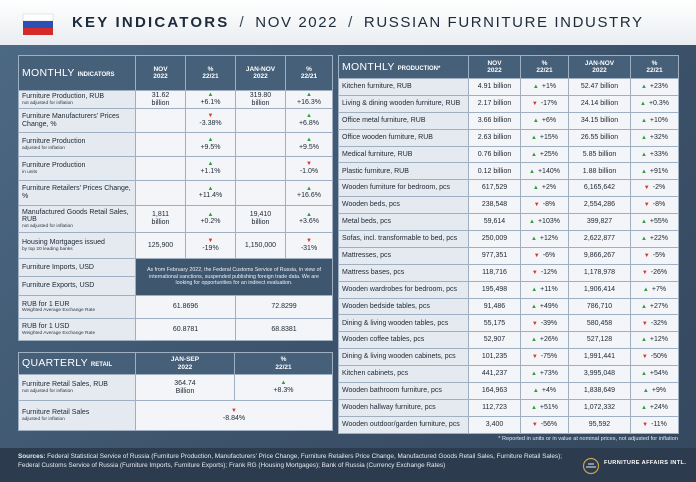 Image resolution: width=696 pixels, height=482 pixels. What do you see at coordinates (309, 222) in the screenshot?
I see `value: +3.6%` at bounding box center [309, 222].